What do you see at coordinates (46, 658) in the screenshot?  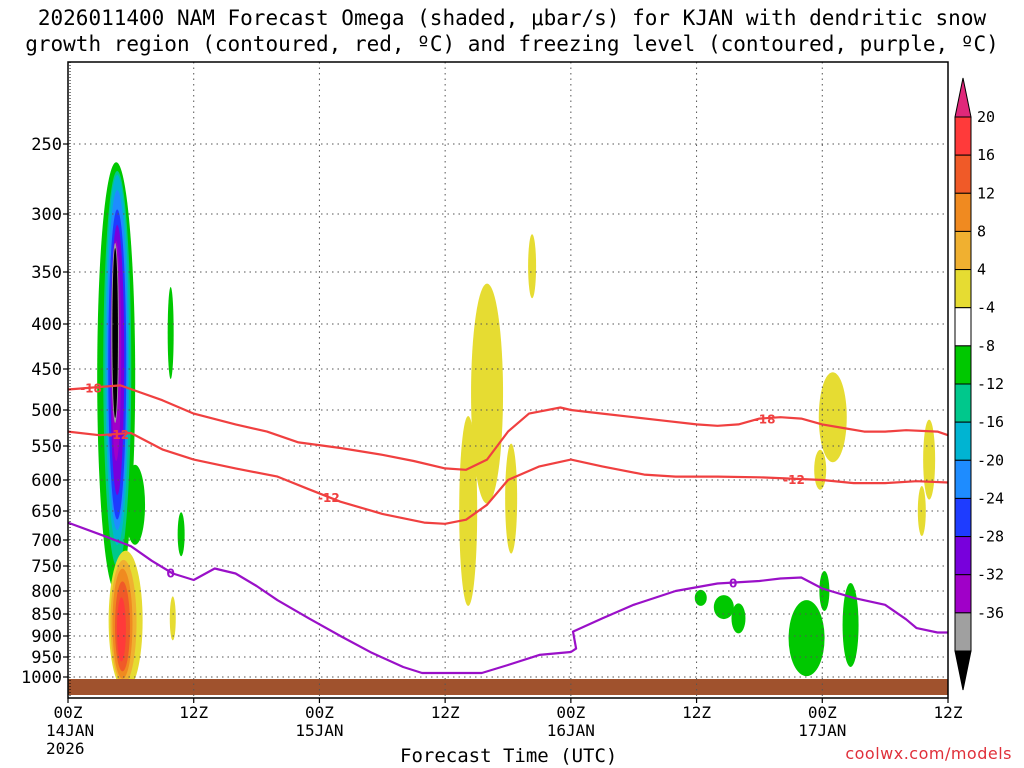 I see `y-tick-label: 950` at bounding box center [46, 658].